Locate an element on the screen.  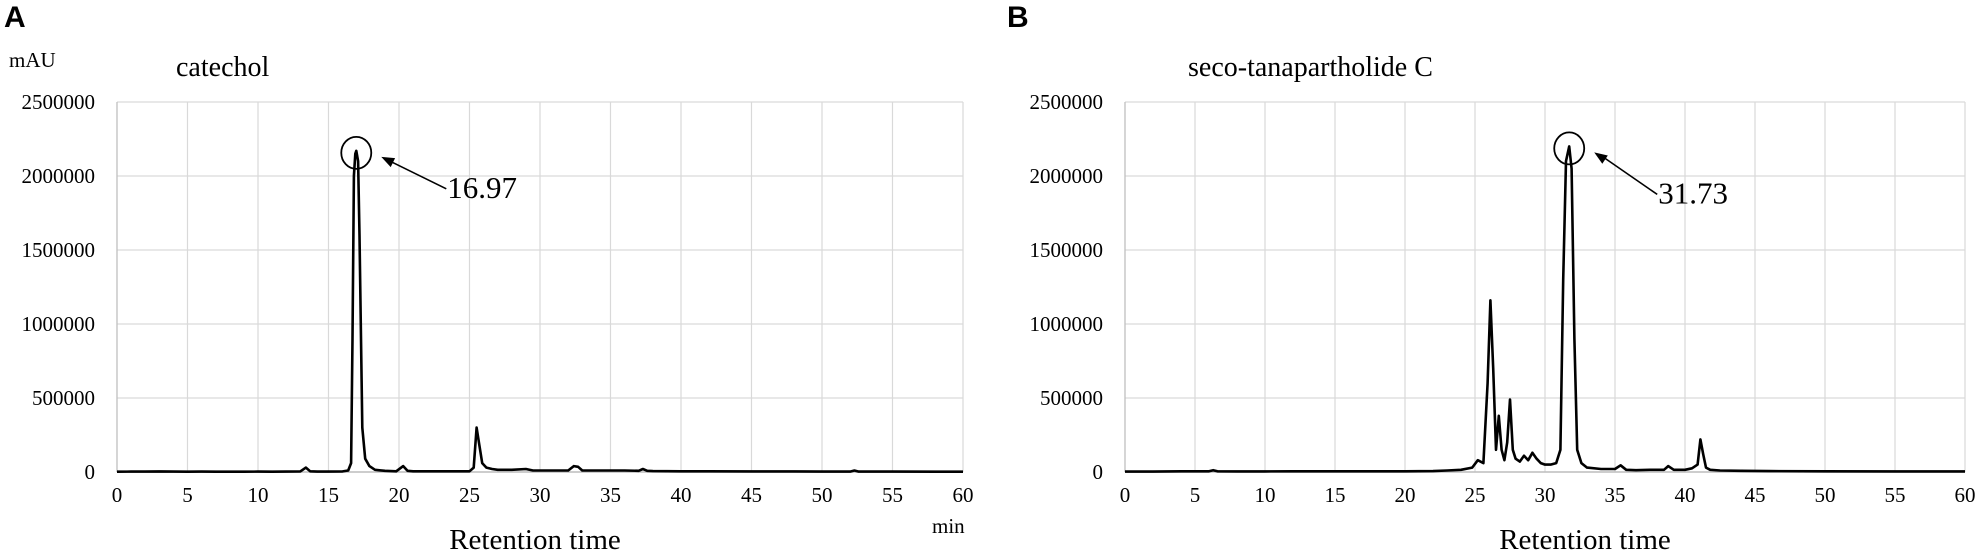
panel-b-x-axis: 0 5 10 15 20 25 30 35 40 45 50 55 60 is located at coordinates (1548, 495).